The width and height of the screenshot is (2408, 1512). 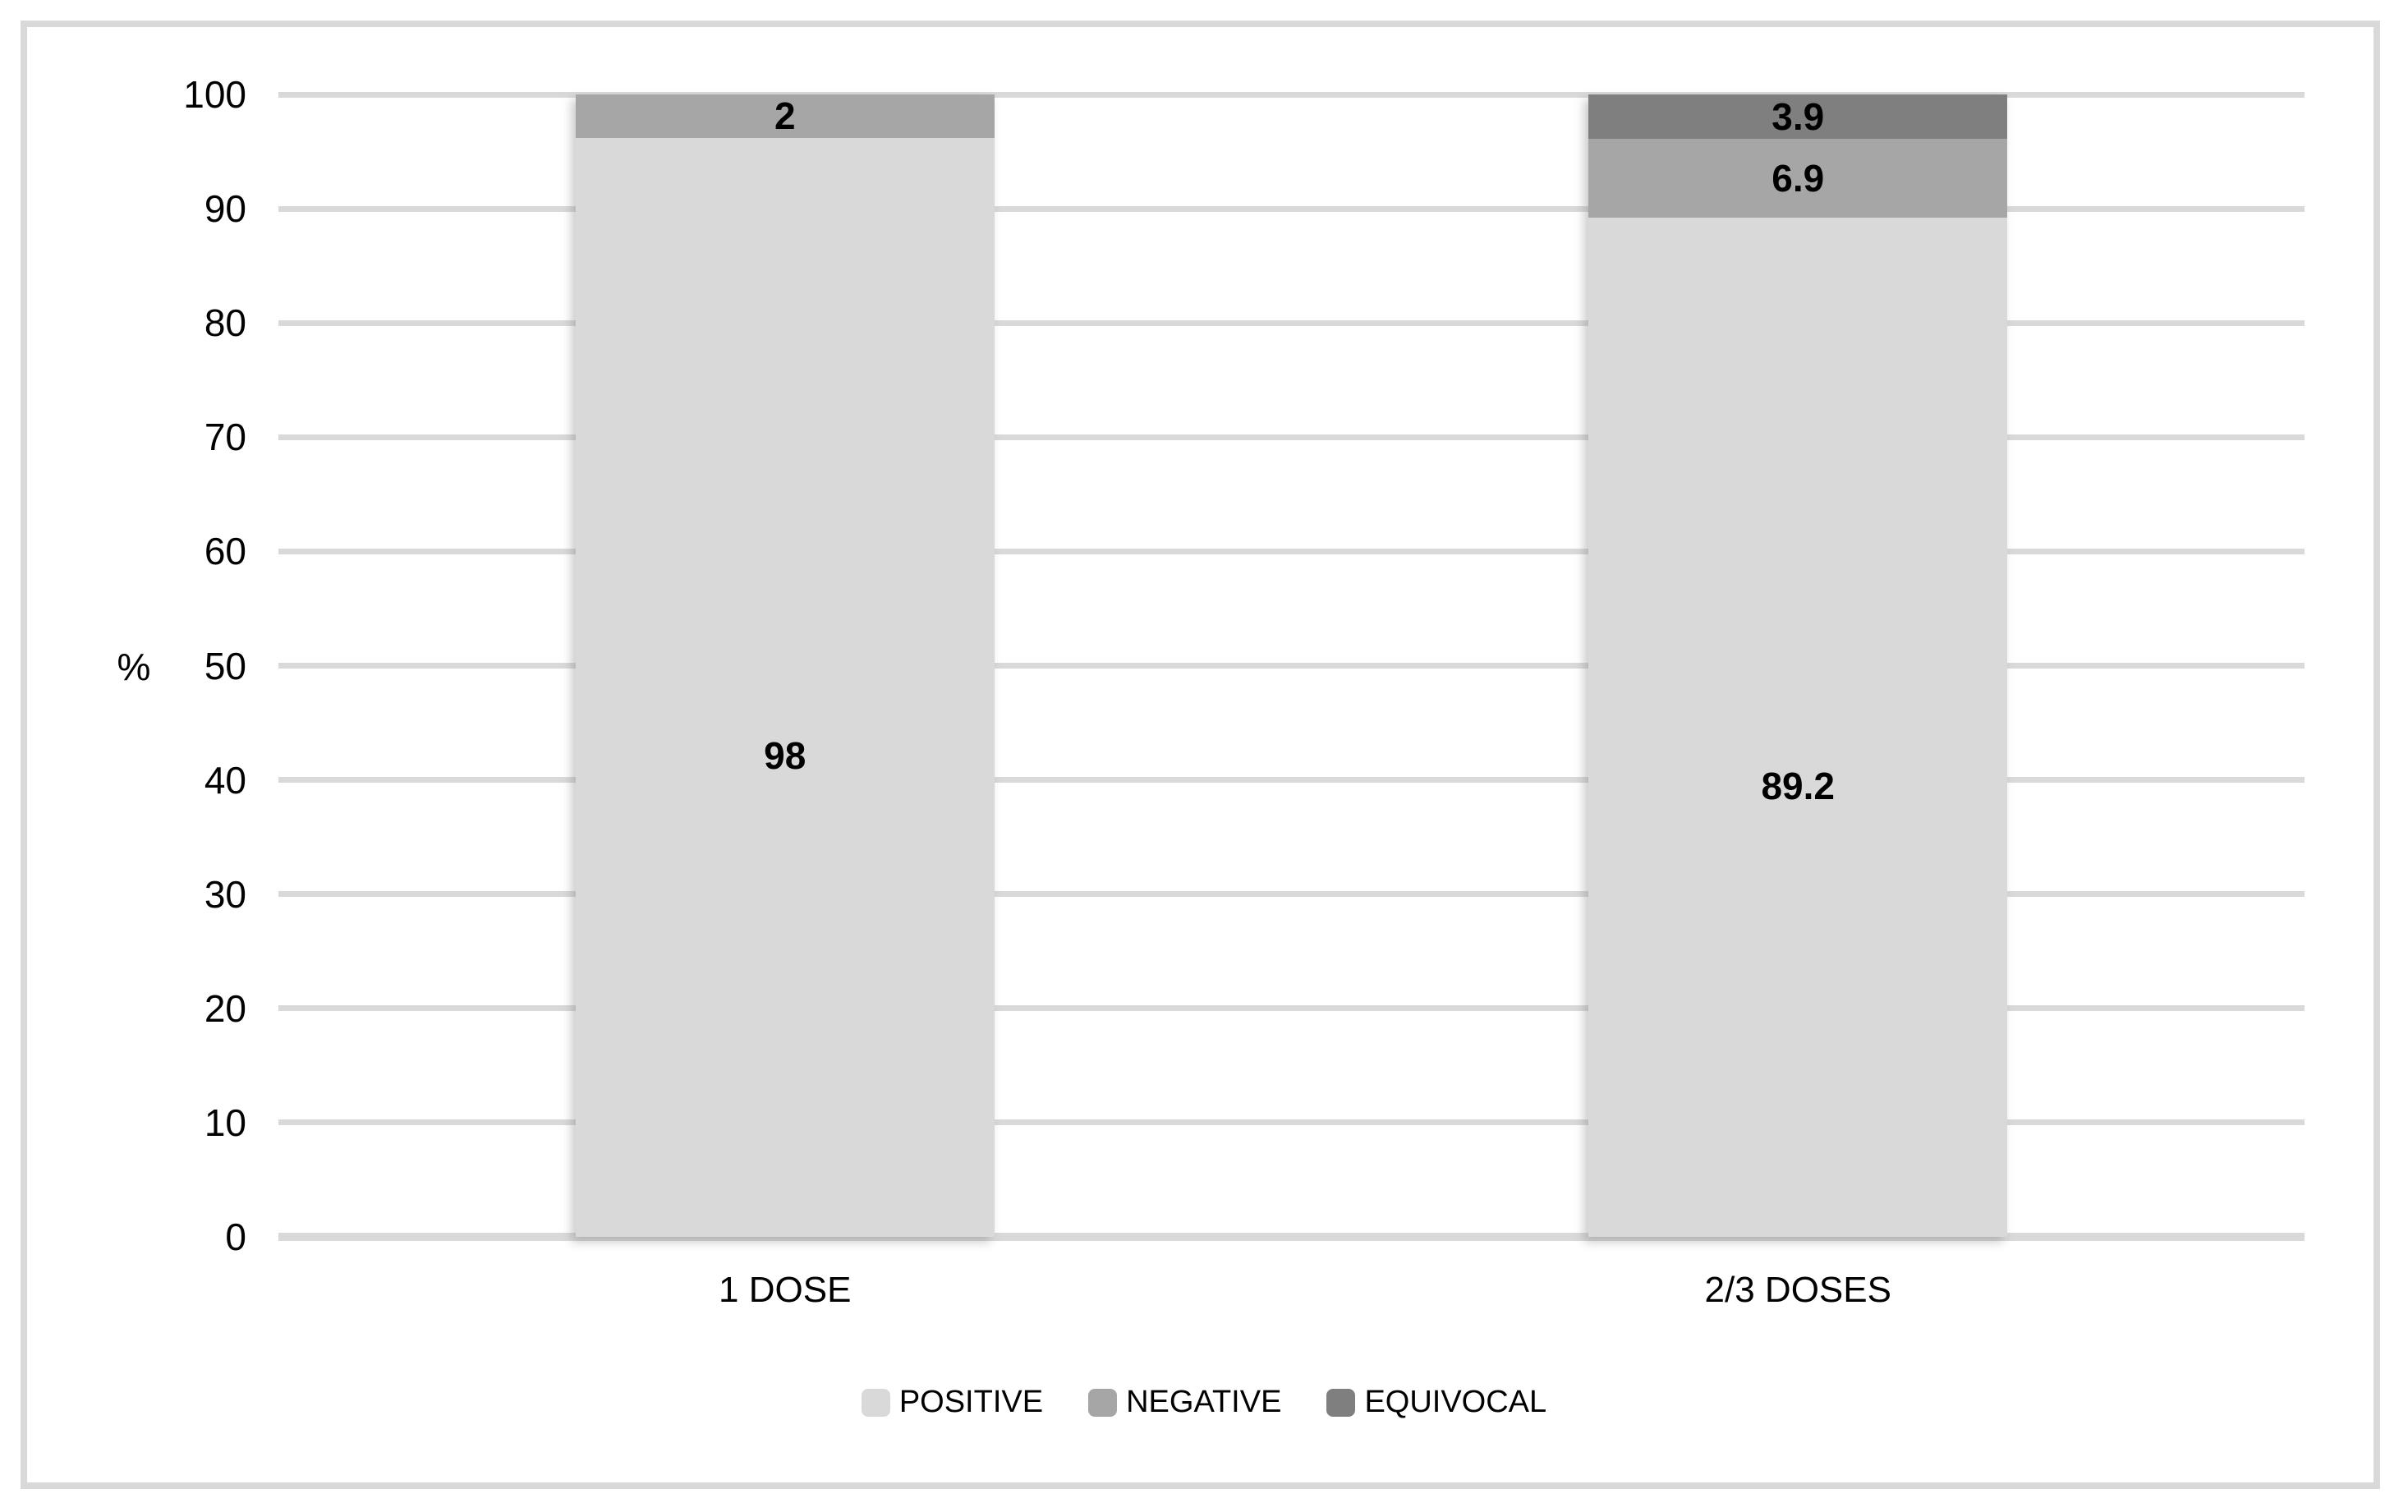 I want to click on data-label-negative: 6.9, so click(x=1798, y=178).